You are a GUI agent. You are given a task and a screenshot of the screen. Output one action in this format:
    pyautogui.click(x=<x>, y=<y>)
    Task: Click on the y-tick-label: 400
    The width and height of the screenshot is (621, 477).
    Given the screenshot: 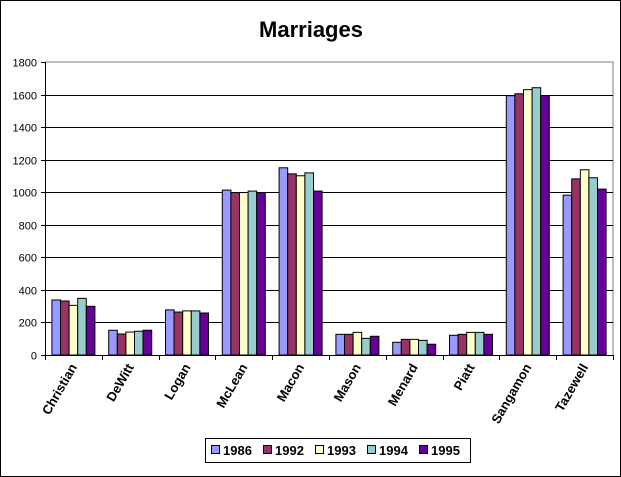 What is the action you would take?
    pyautogui.click(x=28, y=292)
    